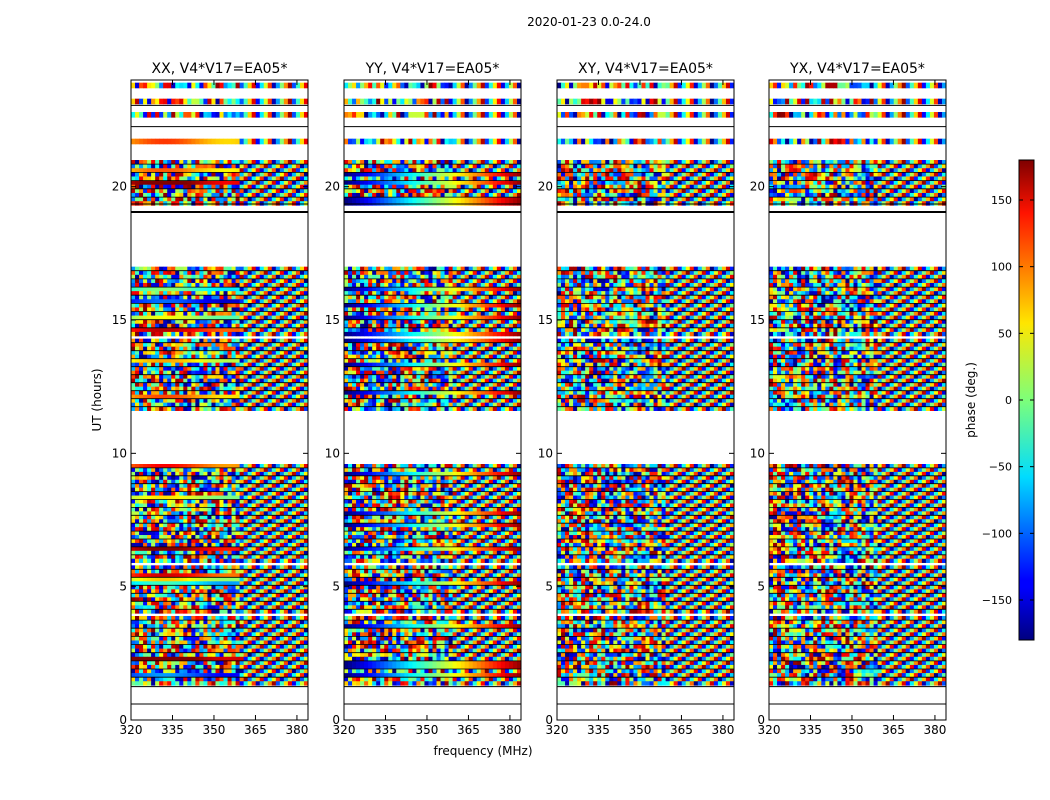 This screenshot has height=800, width=1050. What do you see at coordinates (123, 720) in the screenshot?
I see `y-tick-label: 0` at bounding box center [123, 720].